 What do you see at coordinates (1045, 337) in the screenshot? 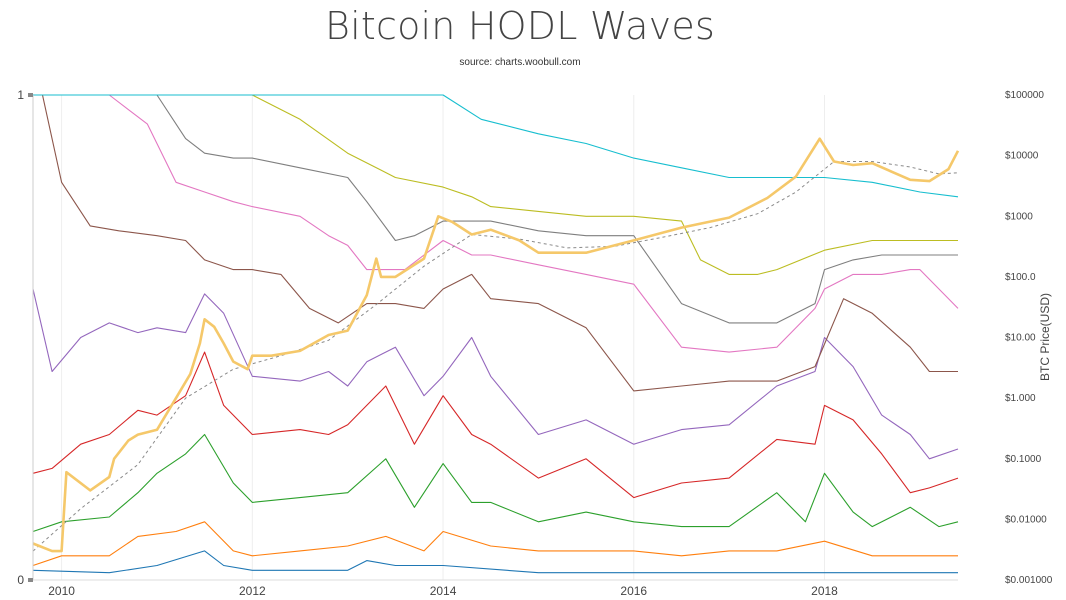
I see `y-right-axis-label: BTC Price(USD)` at bounding box center [1045, 337].